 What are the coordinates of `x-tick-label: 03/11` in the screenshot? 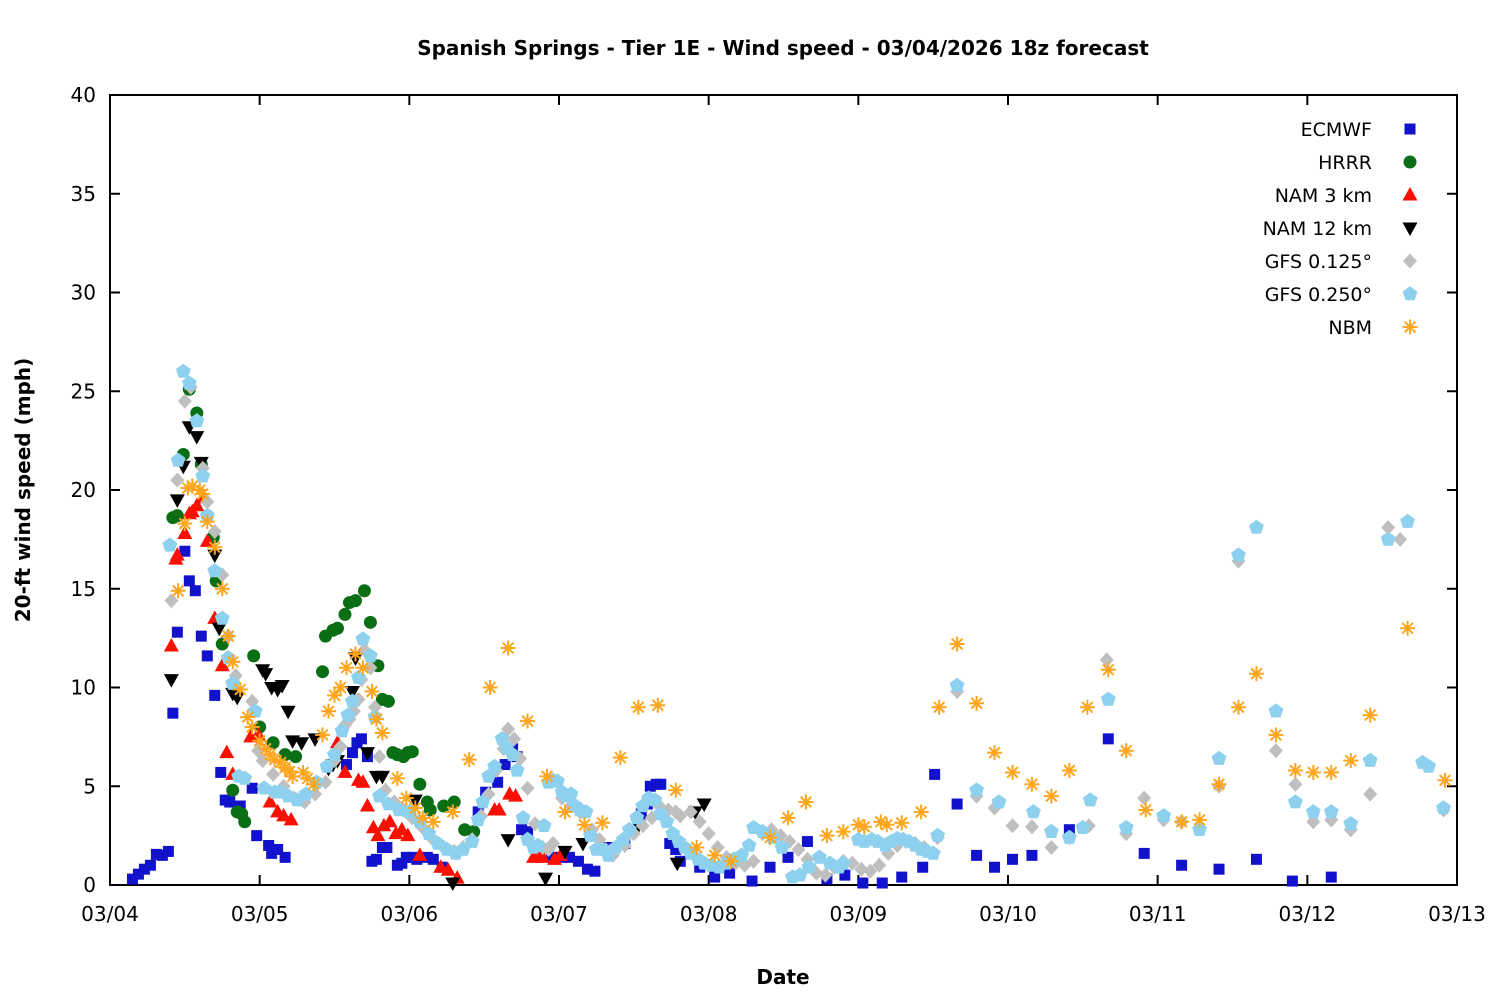 It's located at (1158, 914).